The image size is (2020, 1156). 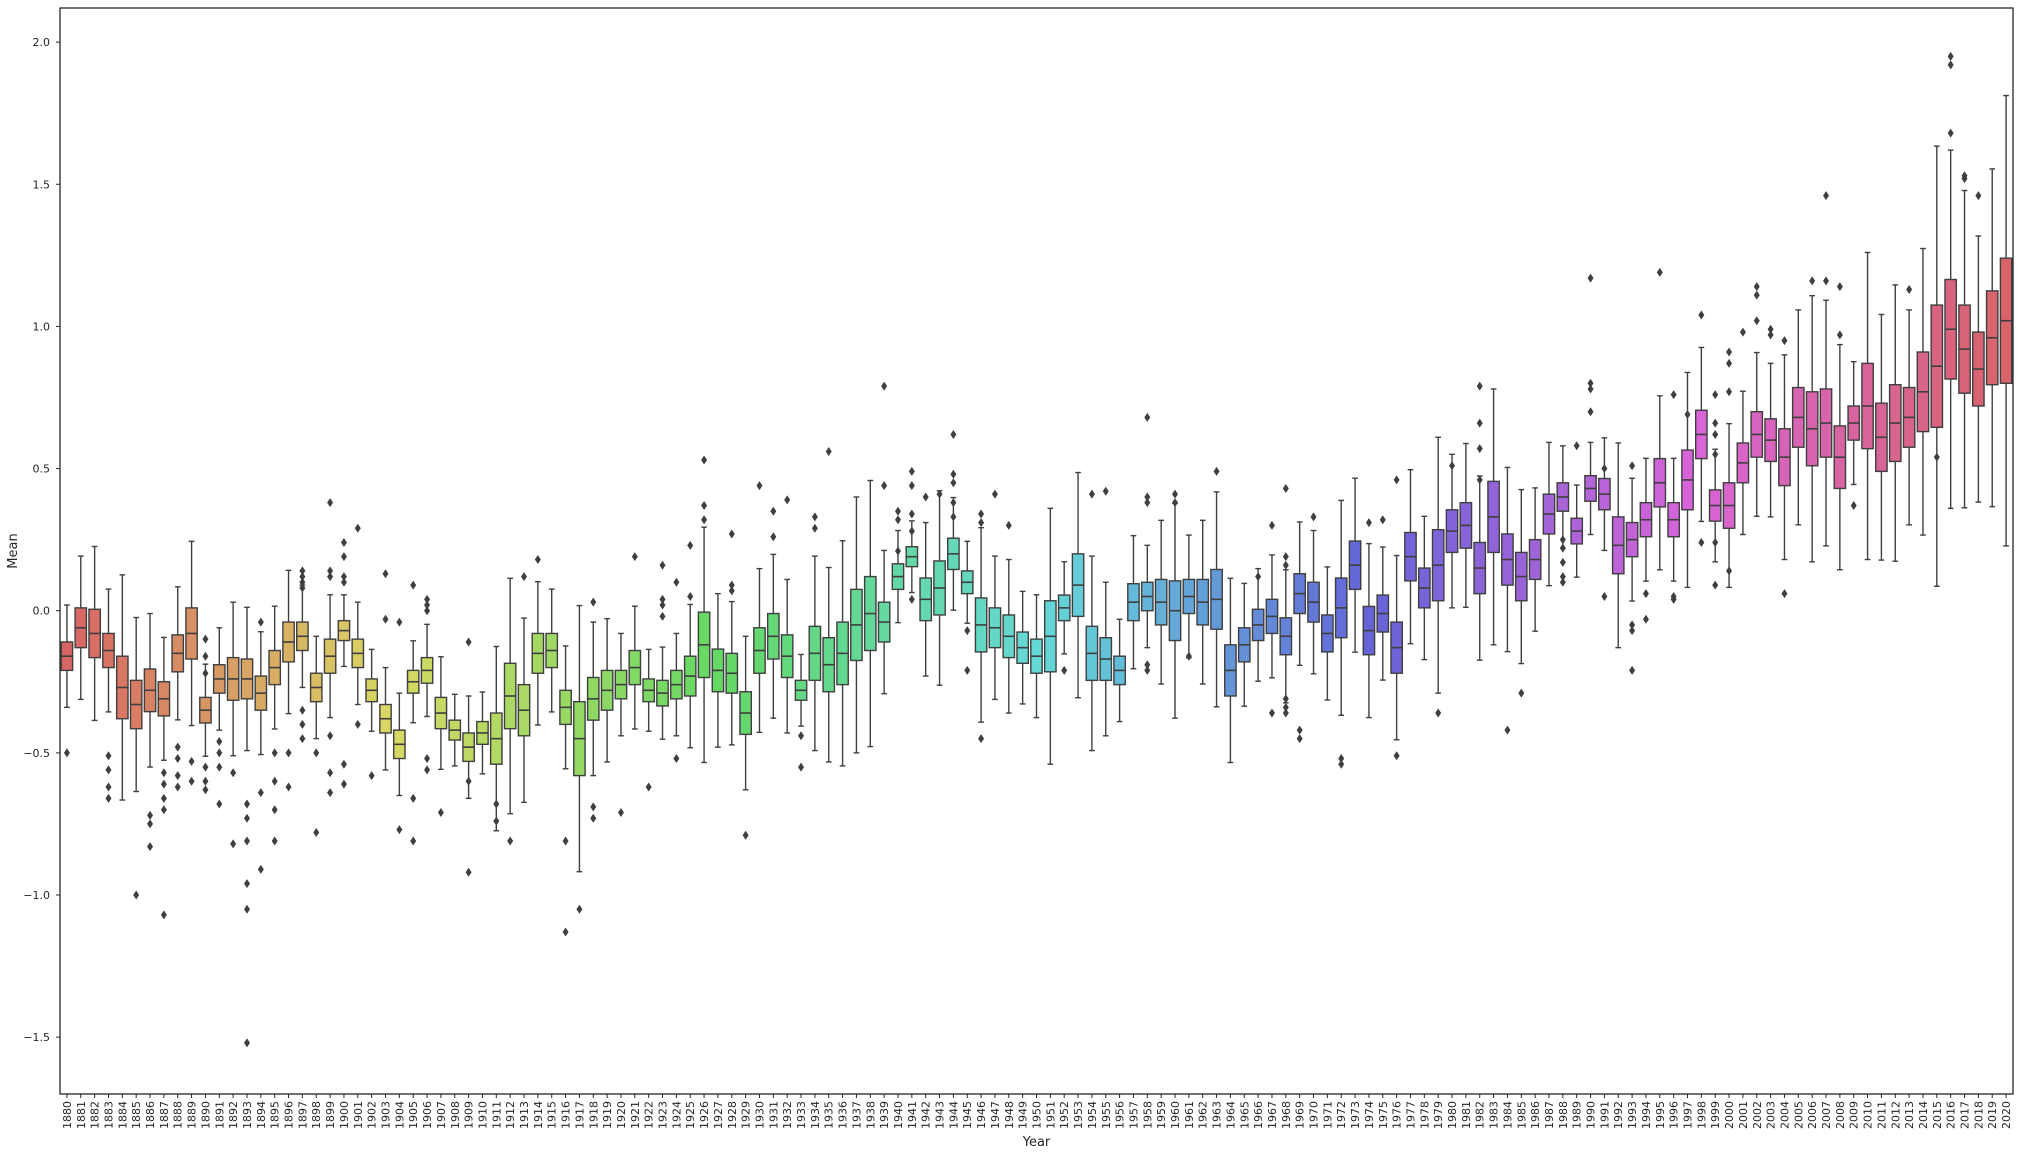 I want to click on box-1964, so click(x=1230, y=670).